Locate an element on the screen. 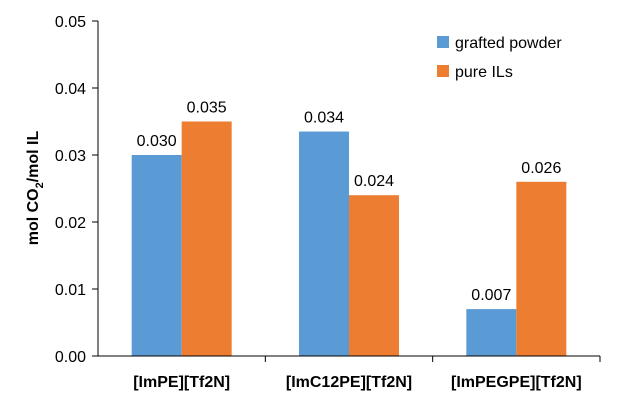 The height and width of the screenshot is (393, 619). y-tick-label: 0.02 is located at coordinates (70, 223).